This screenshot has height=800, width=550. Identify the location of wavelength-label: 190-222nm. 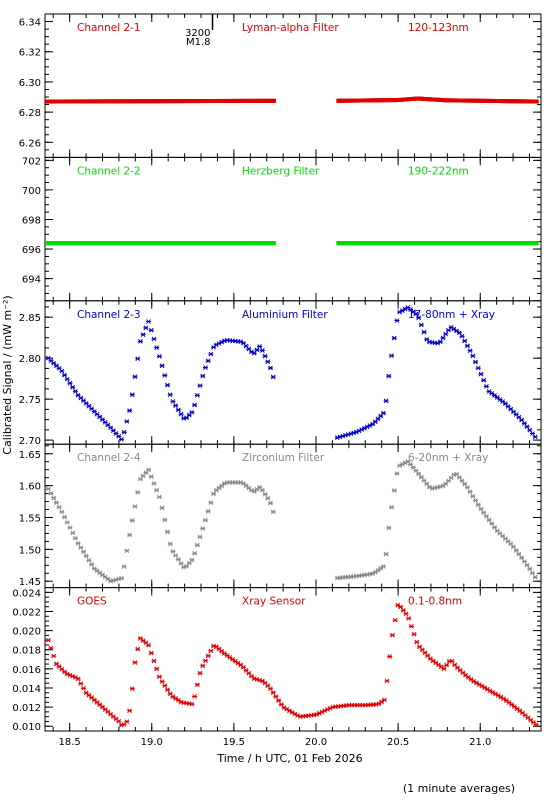
(438, 171).